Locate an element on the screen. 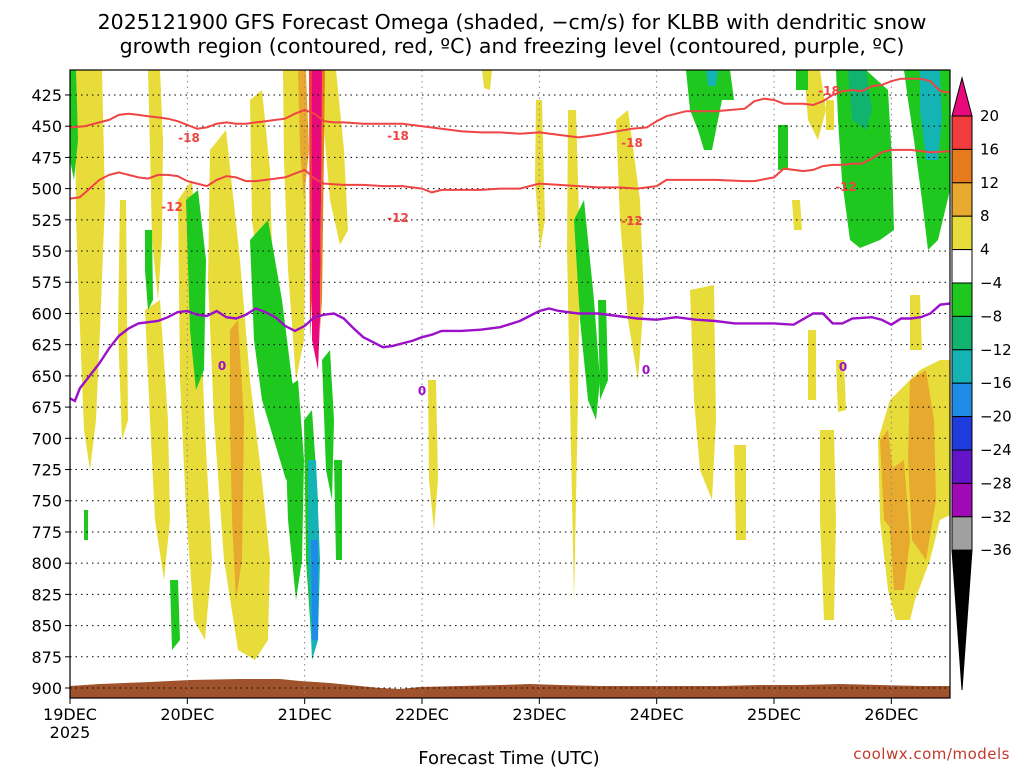  y-tick-label: 425 is located at coordinates (46, 95).